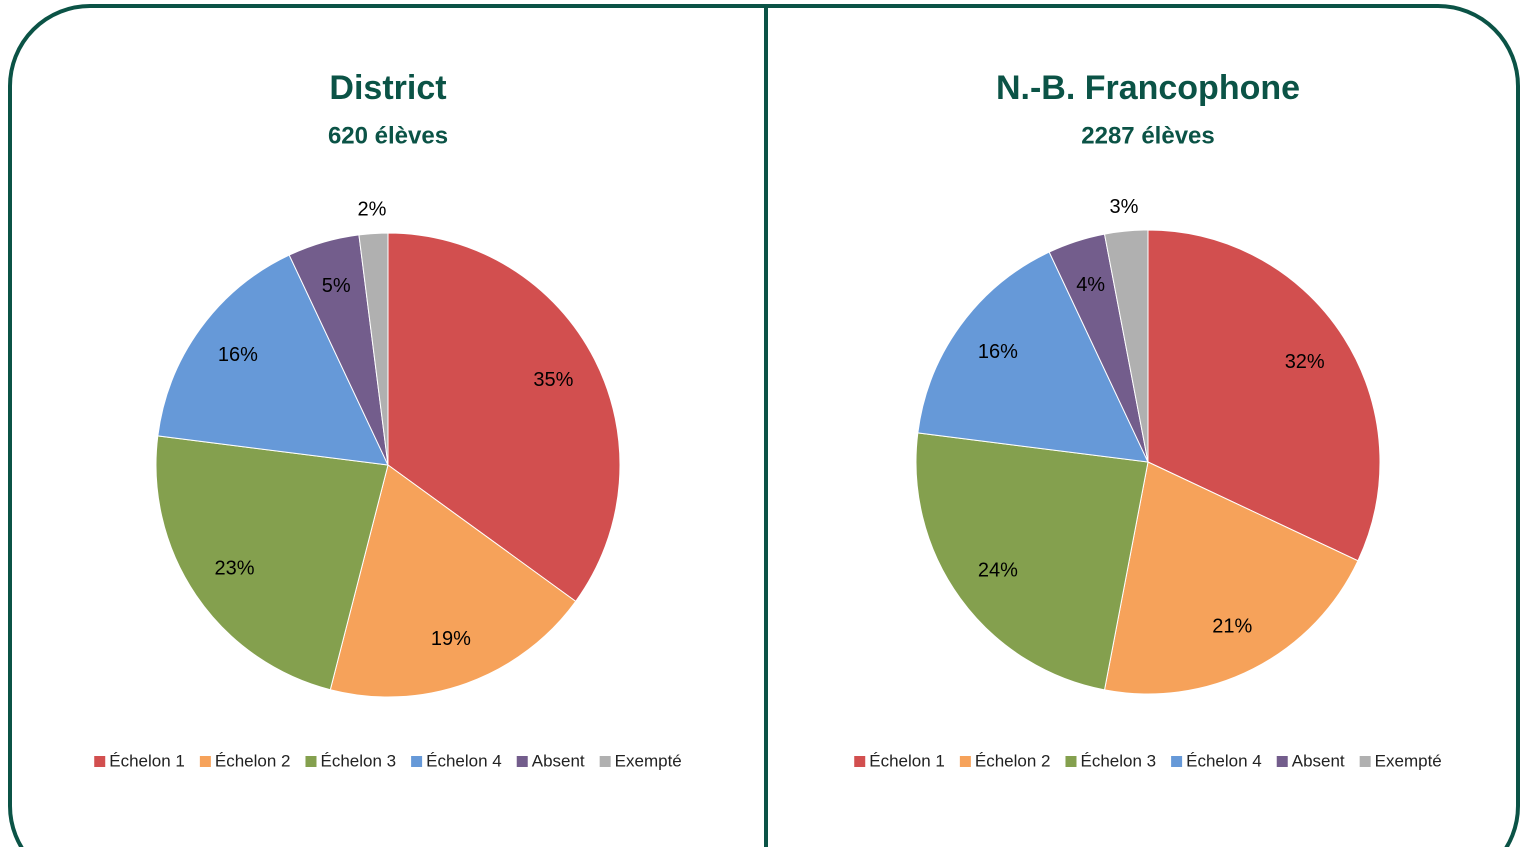 This screenshot has height=847, width=1528. Describe the element at coordinates (1232, 627) in the screenshot. I see `data-label: 21%` at that location.